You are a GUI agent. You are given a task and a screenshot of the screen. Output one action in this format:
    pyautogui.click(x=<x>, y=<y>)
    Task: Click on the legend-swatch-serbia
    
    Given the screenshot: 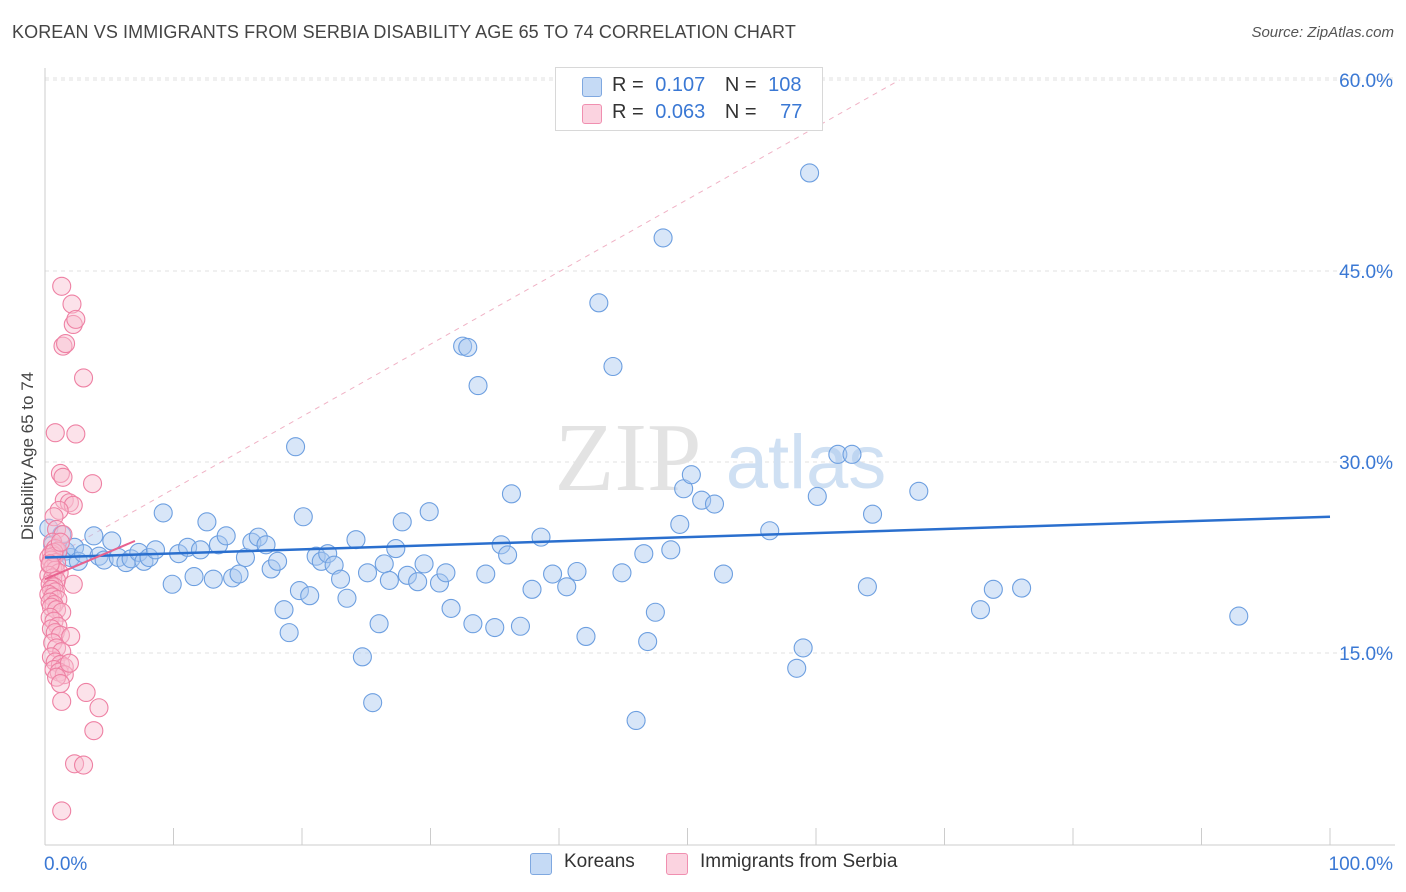 What is the action you would take?
    pyautogui.click(x=592, y=114)
    